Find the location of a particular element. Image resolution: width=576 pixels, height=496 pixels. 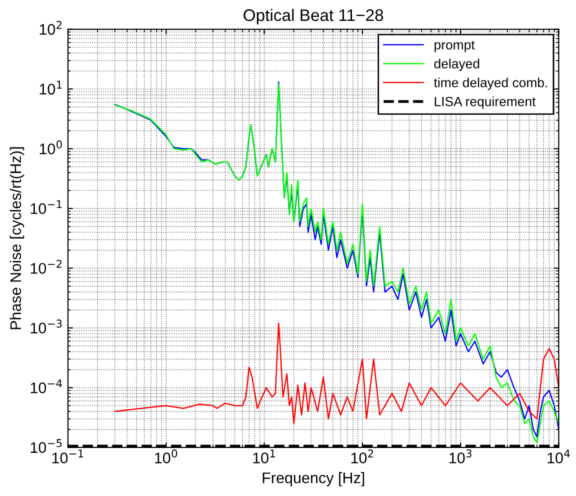

legend-label: time delayed comb. is located at coordinates (490, 84).